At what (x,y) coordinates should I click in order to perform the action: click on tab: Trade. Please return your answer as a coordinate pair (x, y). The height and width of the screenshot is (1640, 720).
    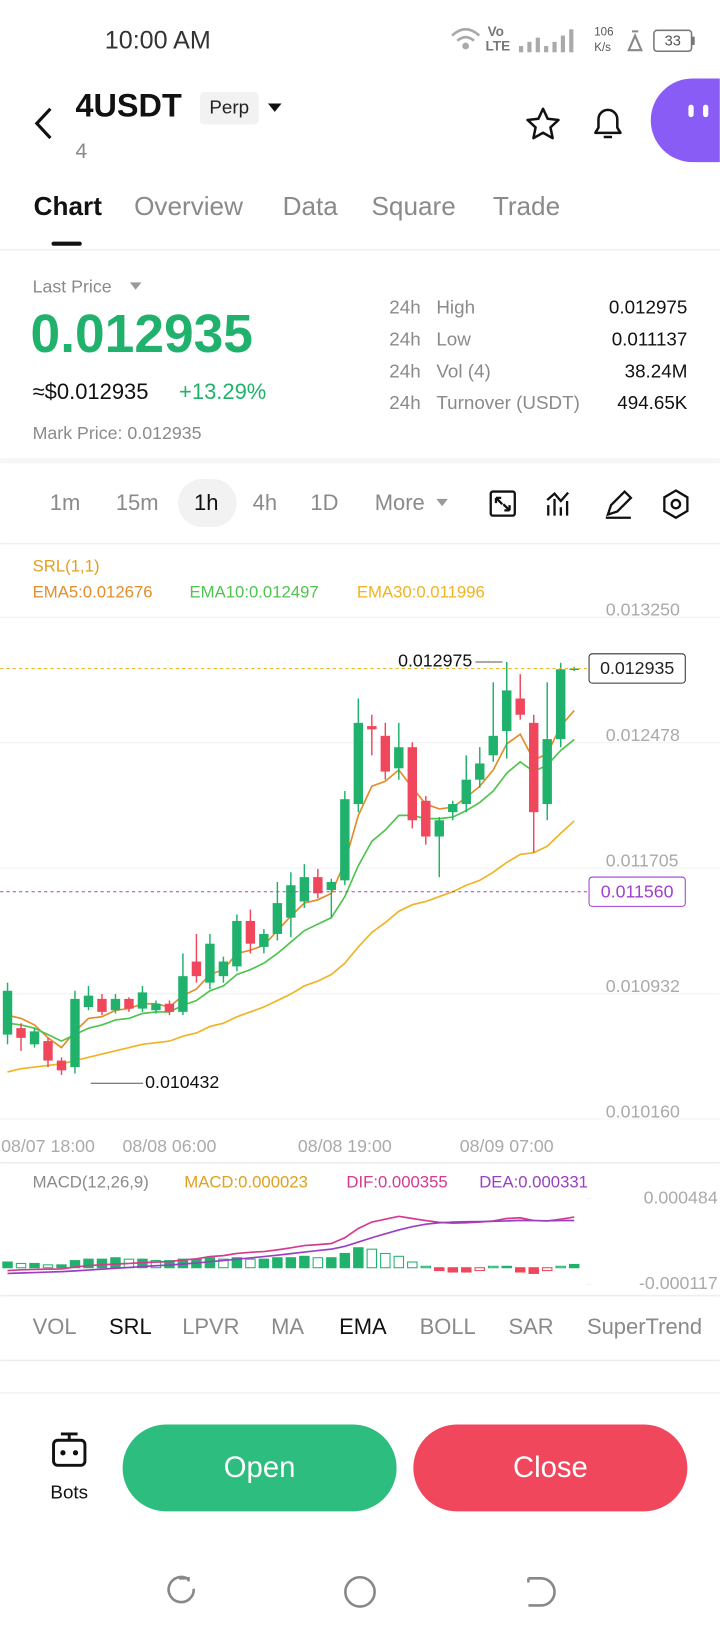
    Looking at the image, I should click on (526, 206).